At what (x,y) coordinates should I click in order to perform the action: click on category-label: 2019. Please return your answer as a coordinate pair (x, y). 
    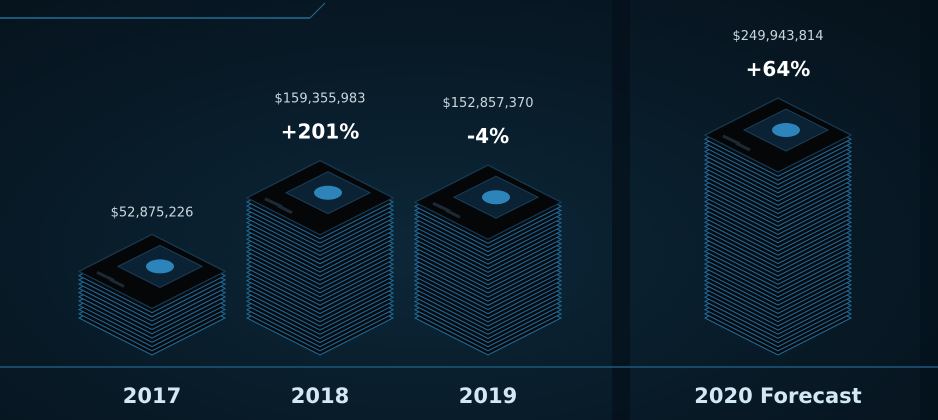
    Looking at the image, I should click on (488, 396).